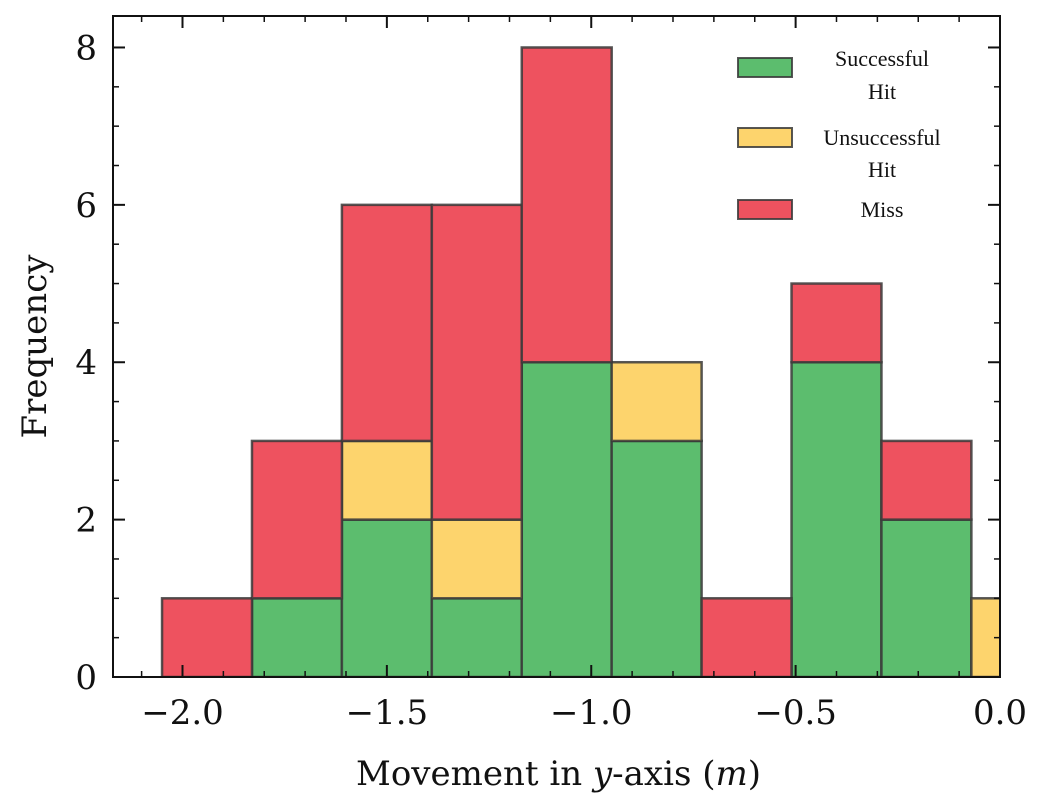  What do you see at coordinates (765, 209) in the screenshot?
I see `legend-swatch-miss` at bounding box center [765, 209].